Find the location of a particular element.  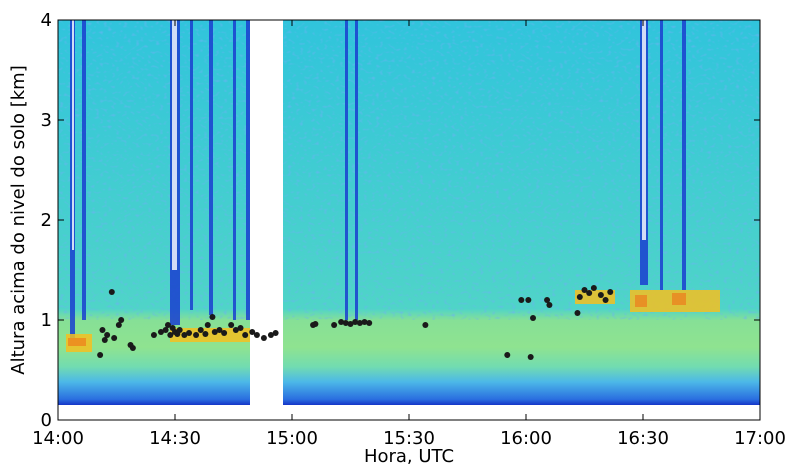

y-tick-label: 4 is located at coordinates (46, 20).